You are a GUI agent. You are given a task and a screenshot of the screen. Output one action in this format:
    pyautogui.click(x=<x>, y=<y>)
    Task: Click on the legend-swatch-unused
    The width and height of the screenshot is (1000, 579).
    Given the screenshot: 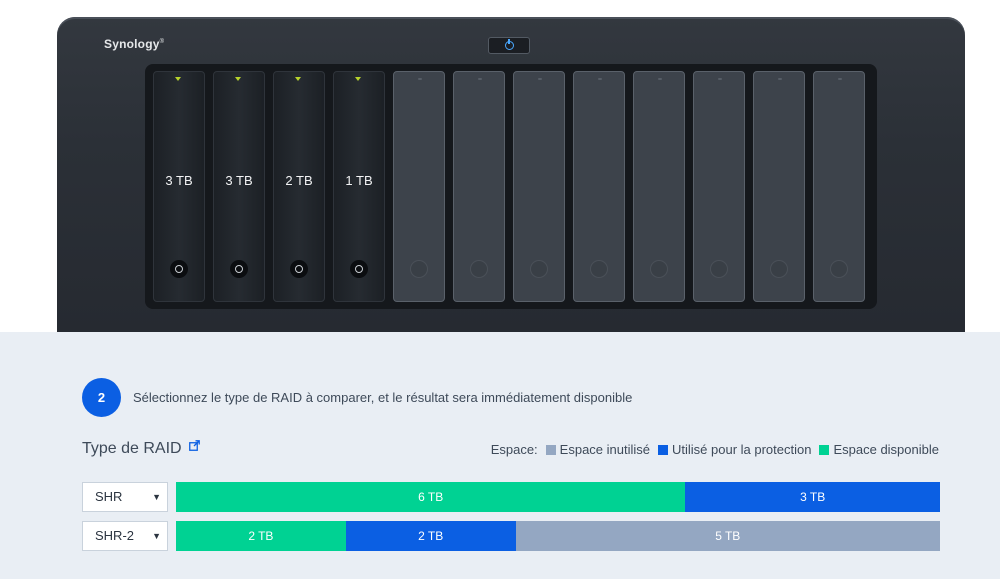 What is the action you would take?
    pyautogui.click(x=550, y=449)
    